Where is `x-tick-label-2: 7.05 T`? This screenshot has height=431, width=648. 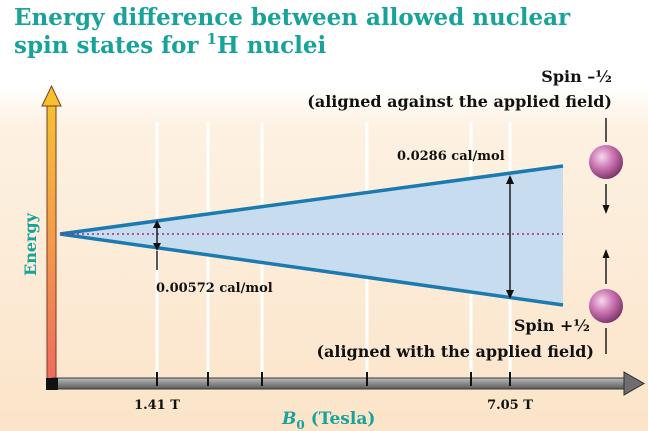
x-tick-label-2: 7.05 T is located at coordinates (510, 405).